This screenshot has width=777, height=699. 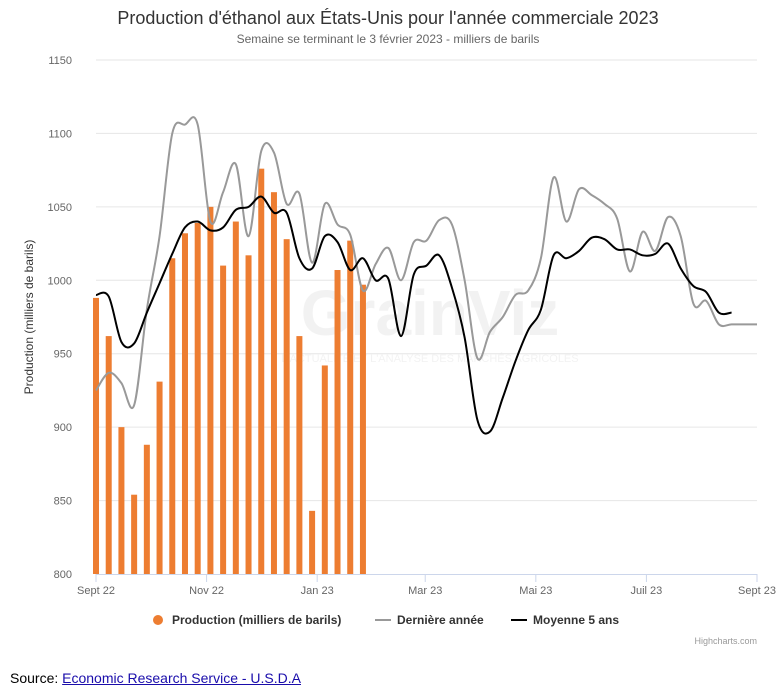 What do you see at coordinates (425, 591) in the screenshot?
I see `x-tick-label: Mar 23` at bounding box center [425, 591].